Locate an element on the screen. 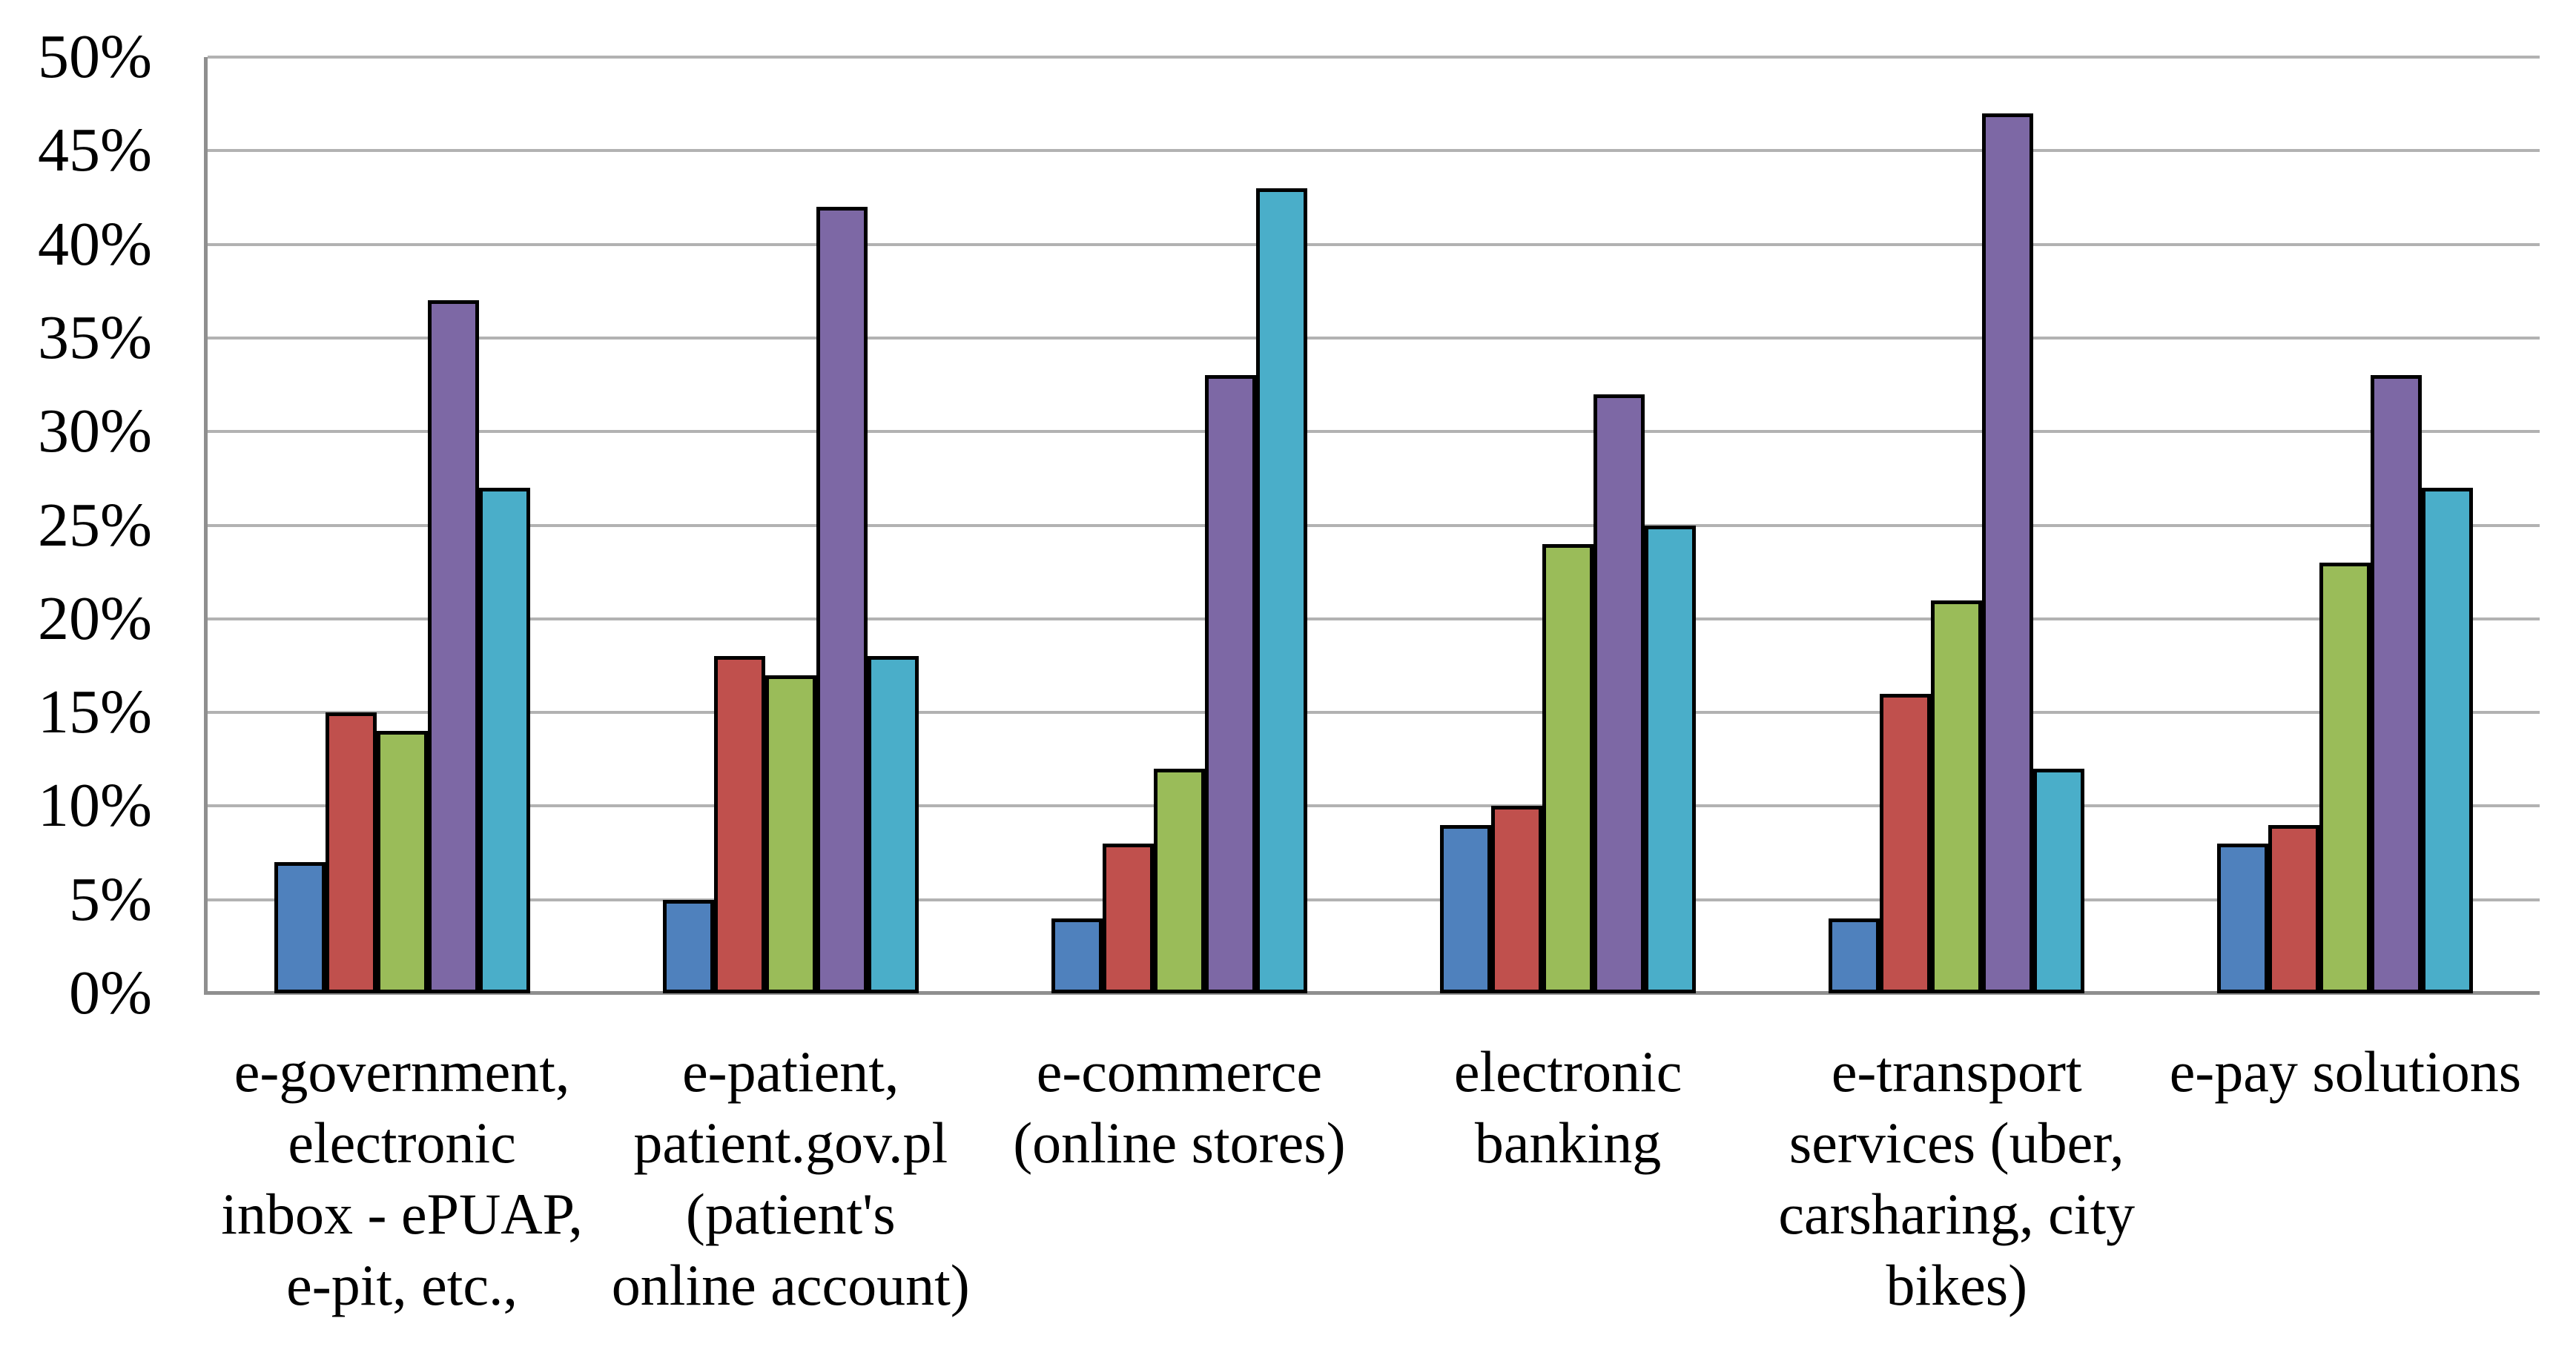 The width and height of the screenshot is (2576, 1361). bar-series2-group4 is located at coordinates (1517, 899).